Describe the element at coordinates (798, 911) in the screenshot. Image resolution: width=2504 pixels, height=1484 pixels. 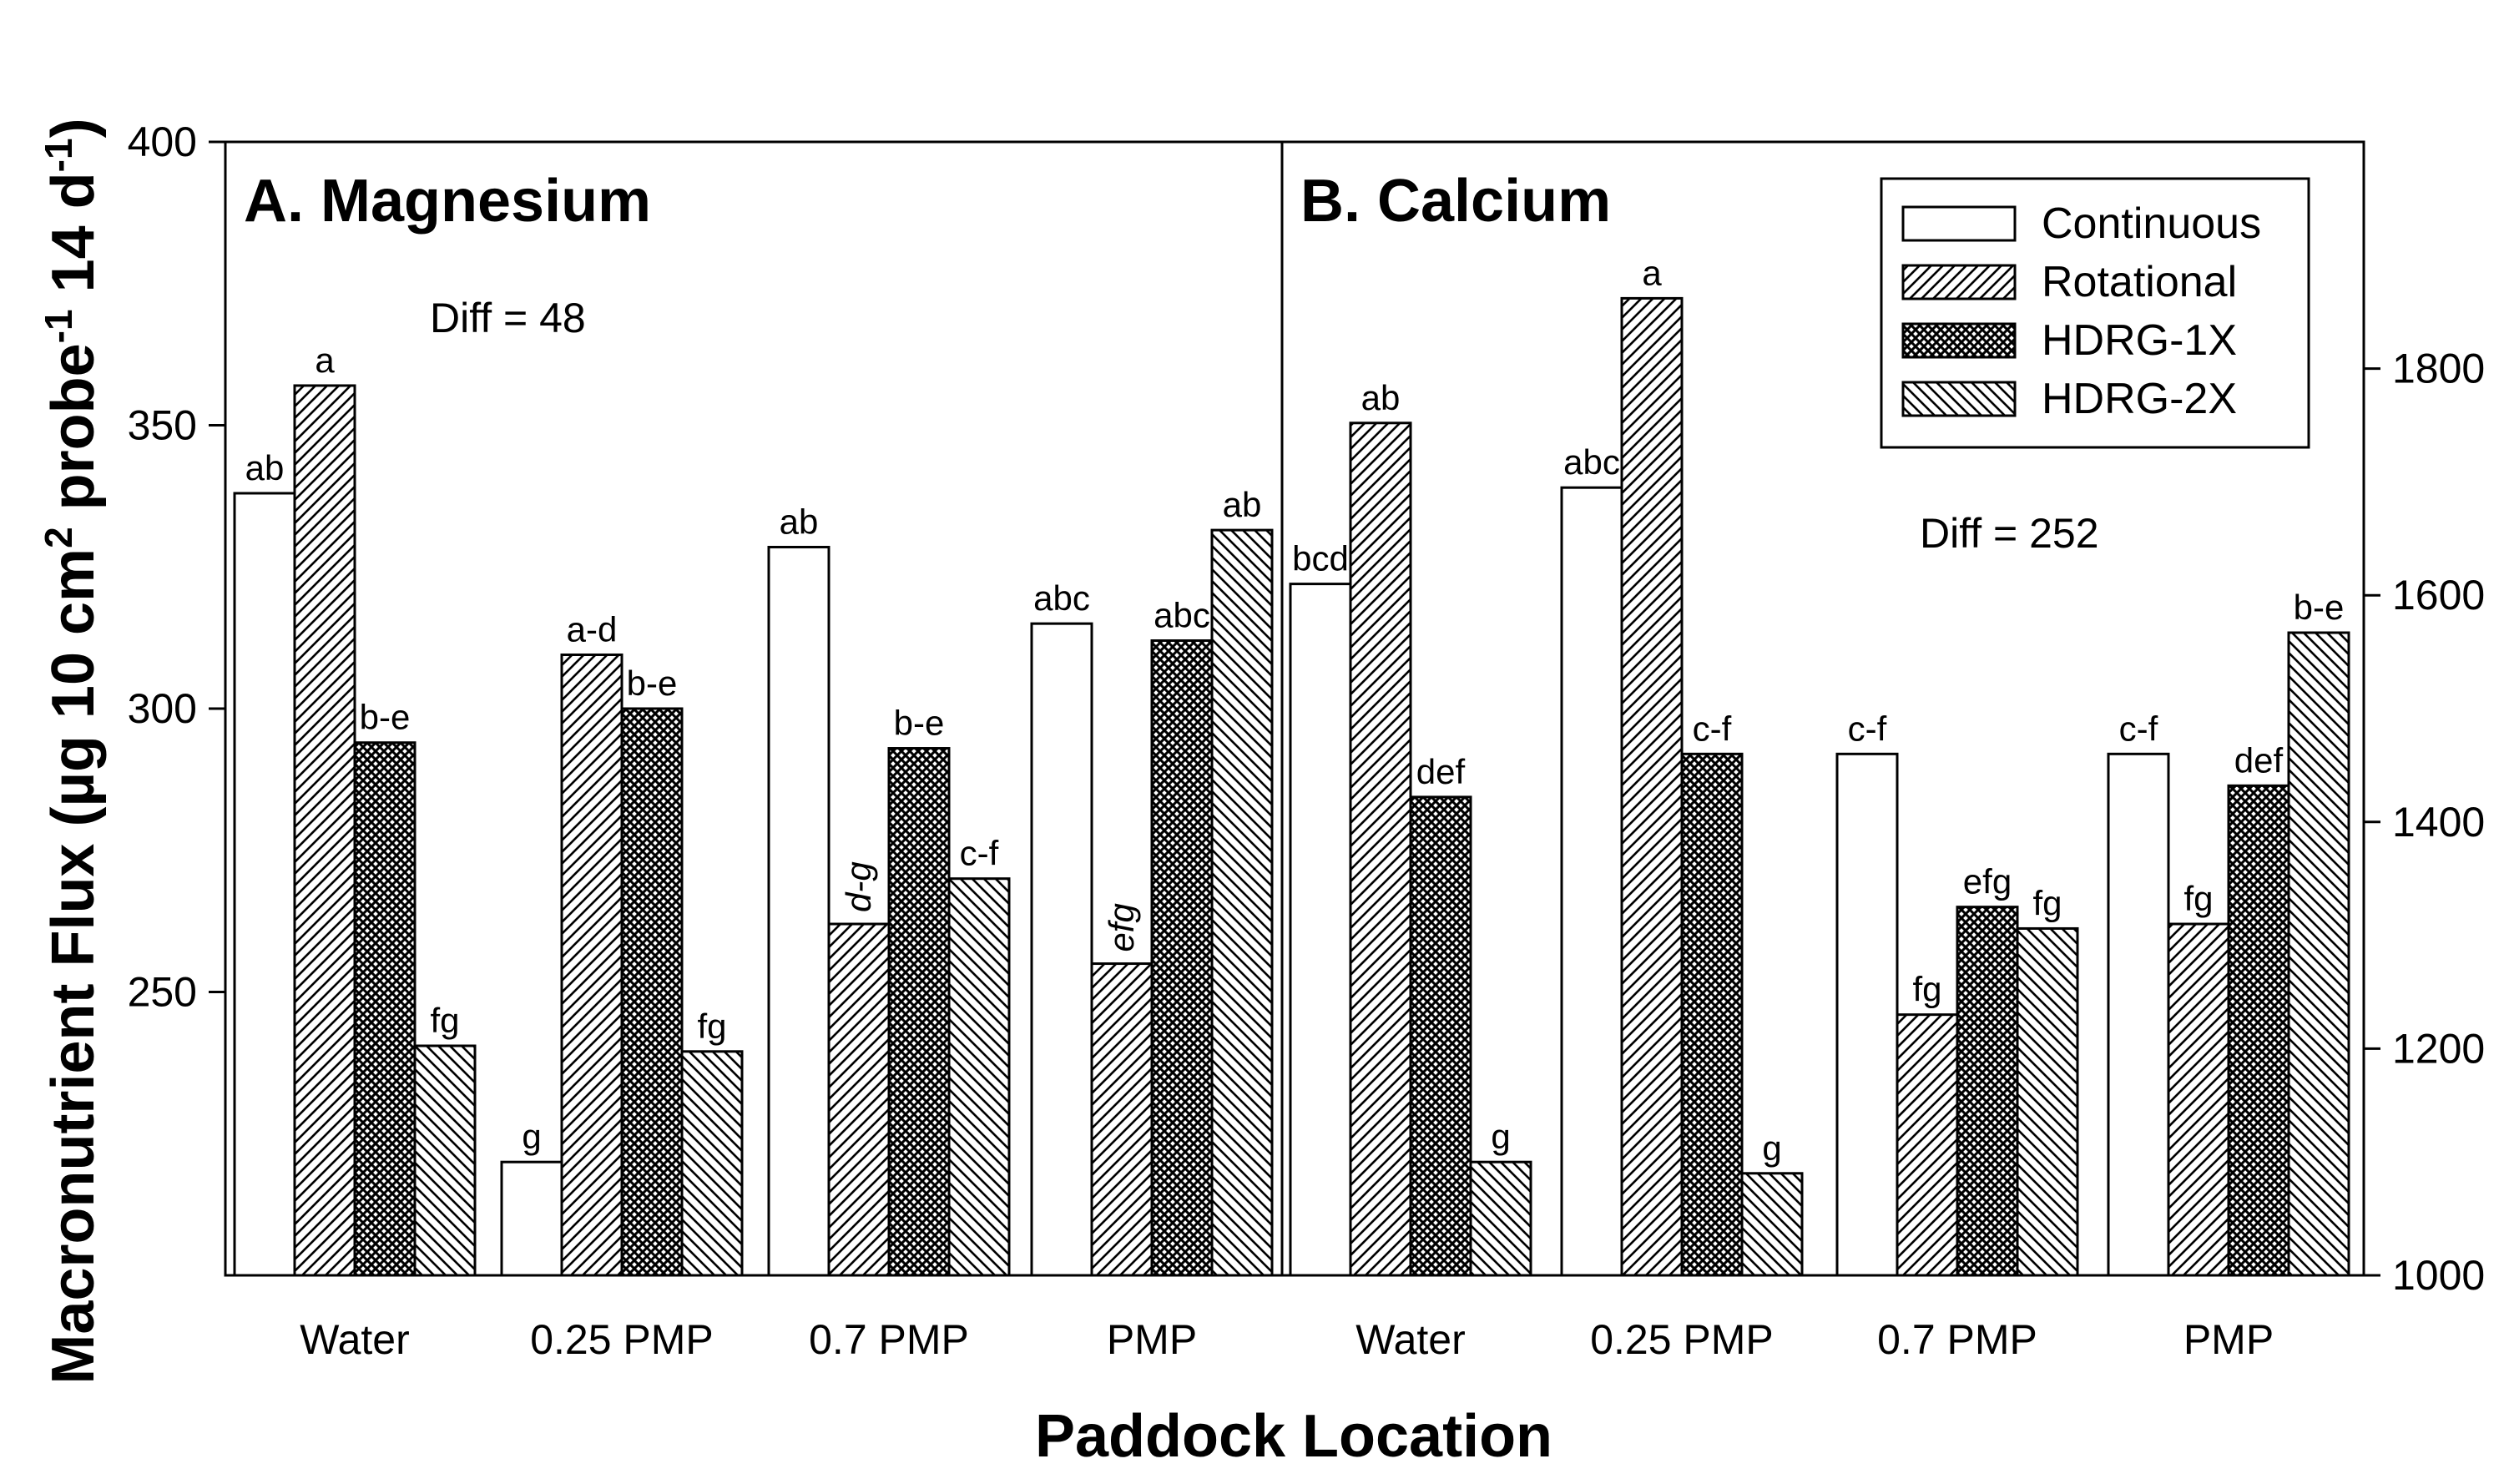
I see `bar-magnesium-0-7-pmp-continuous` at that location.